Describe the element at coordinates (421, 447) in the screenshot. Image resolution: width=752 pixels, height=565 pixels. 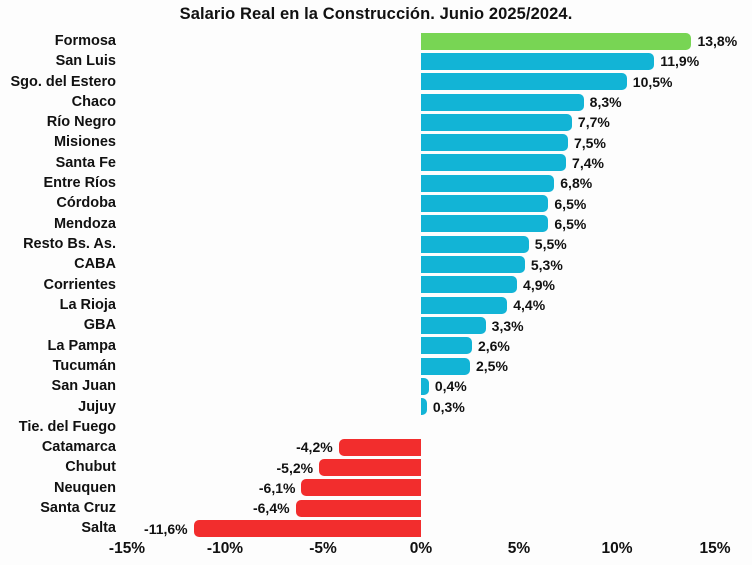
I see `plot-area: -4,2%` at that location.